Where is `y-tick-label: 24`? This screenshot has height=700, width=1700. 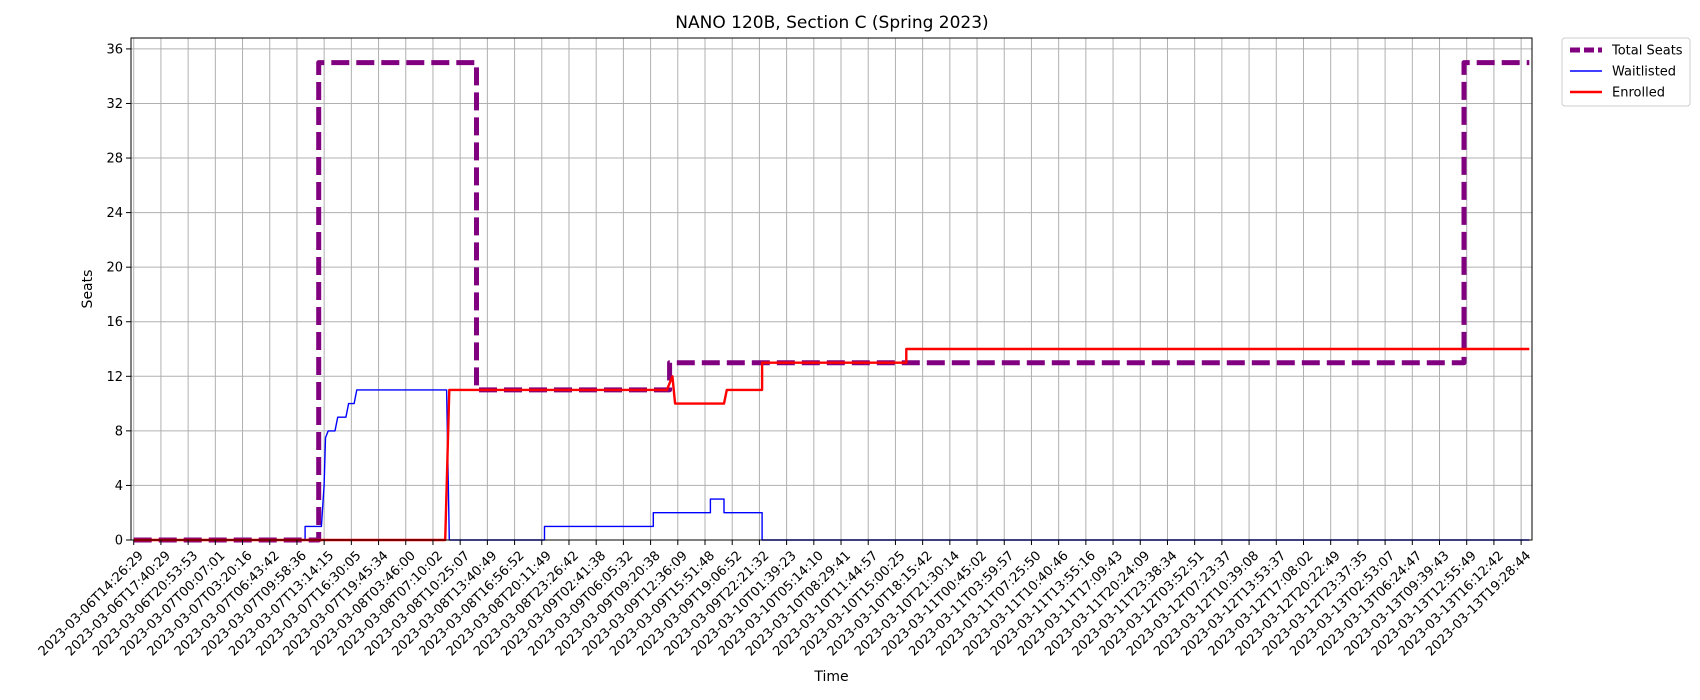 y-tick-label: 24 is located at coordinates (114, 213).